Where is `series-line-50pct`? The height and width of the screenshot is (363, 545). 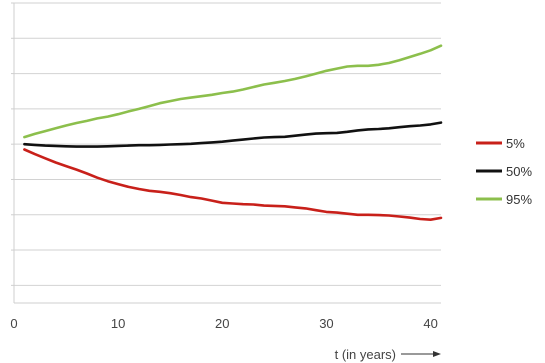 series-line-50pct is located at coordinates (233, 134).